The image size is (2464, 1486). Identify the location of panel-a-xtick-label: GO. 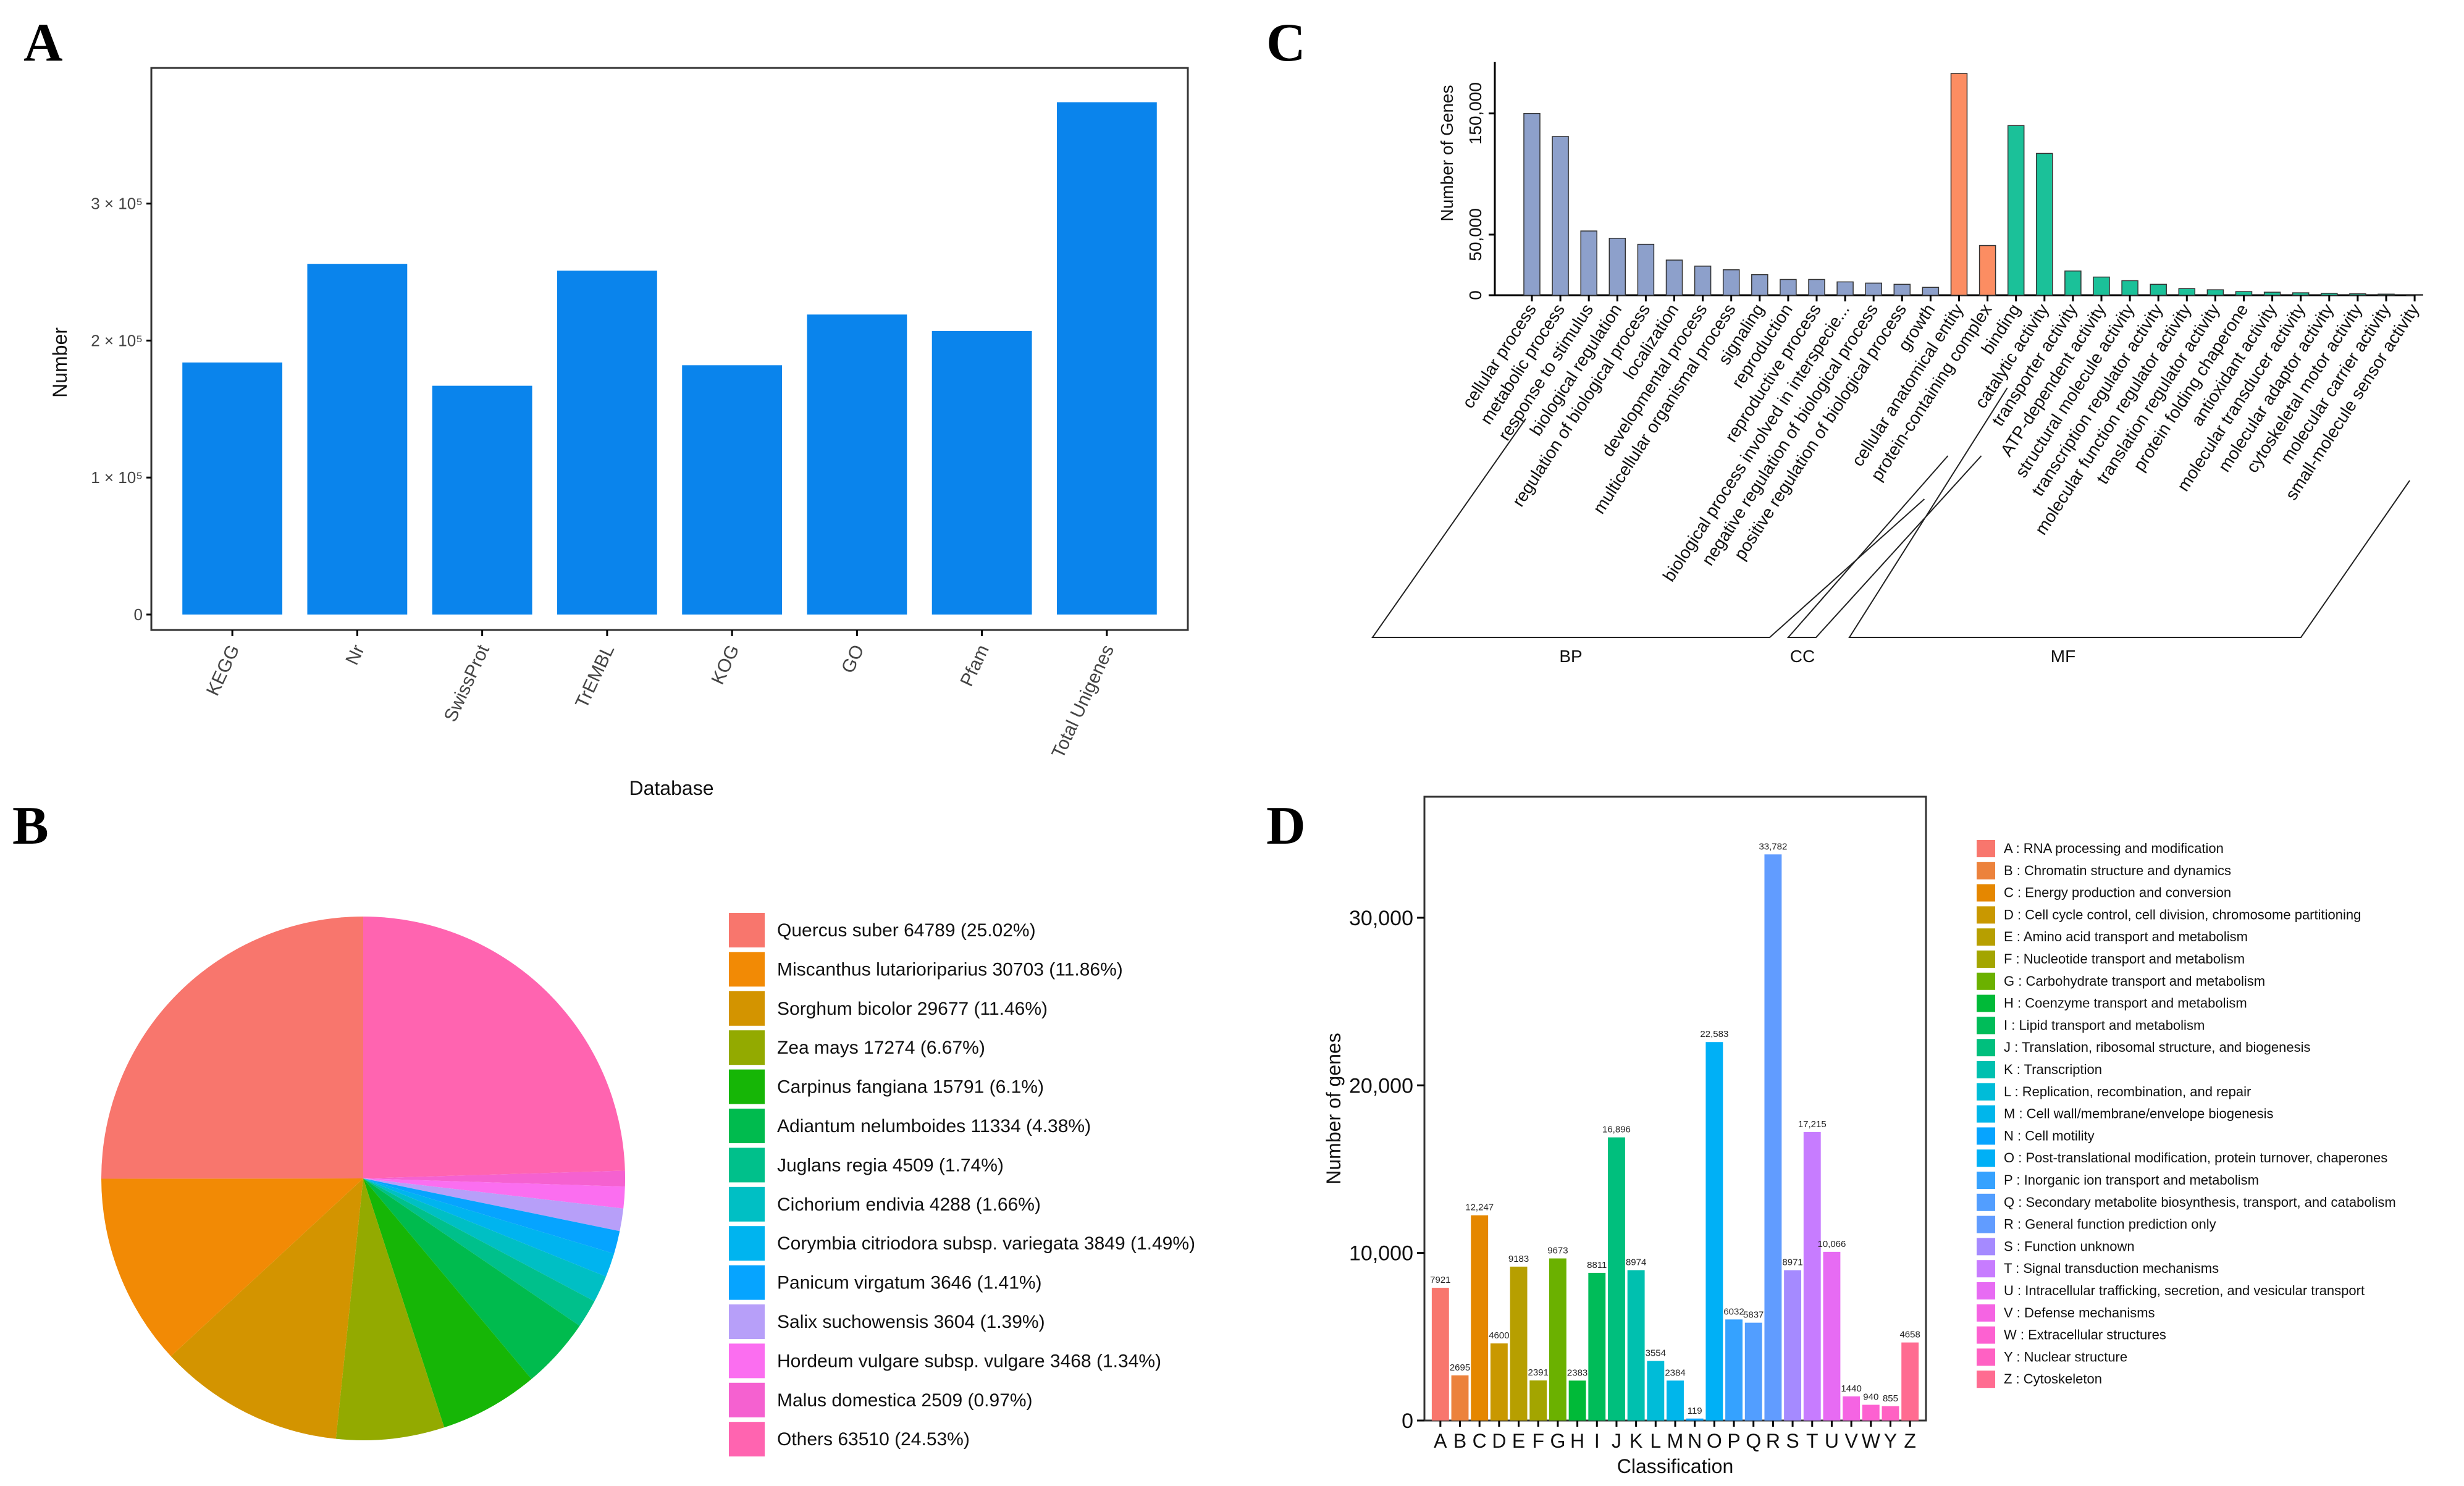
(853, 659).